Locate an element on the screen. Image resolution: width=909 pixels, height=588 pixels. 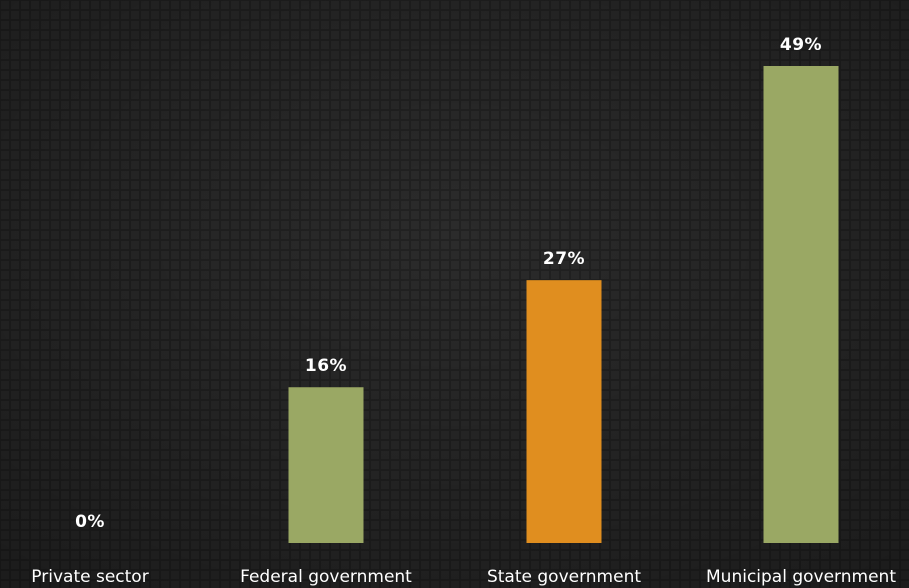
value-label-3: 49% is located at coordinates (801, 45).